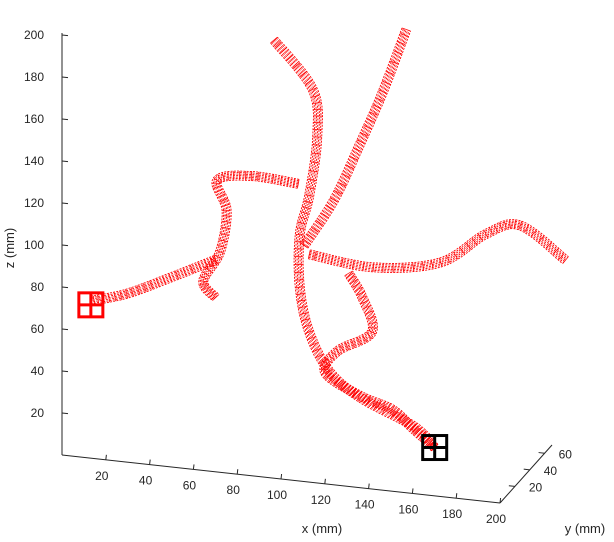 The height and width of the screenshot is (542, 614). I want to click on z-tick-label: 20, so click(38, 413).